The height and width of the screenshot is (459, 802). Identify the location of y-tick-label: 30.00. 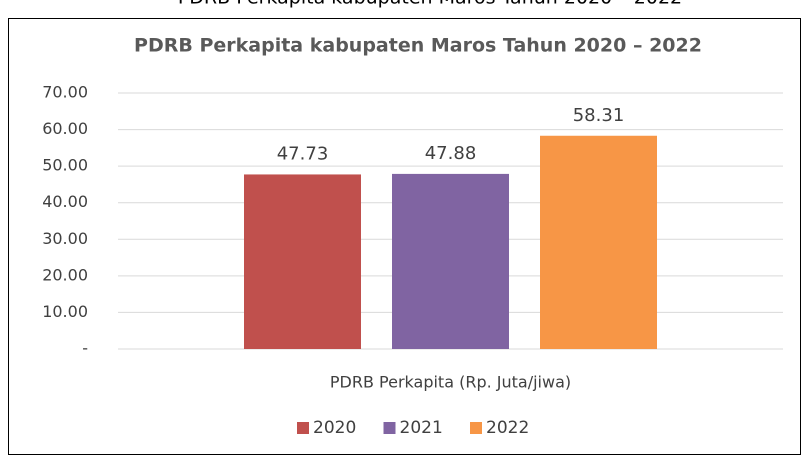
(65, 238).